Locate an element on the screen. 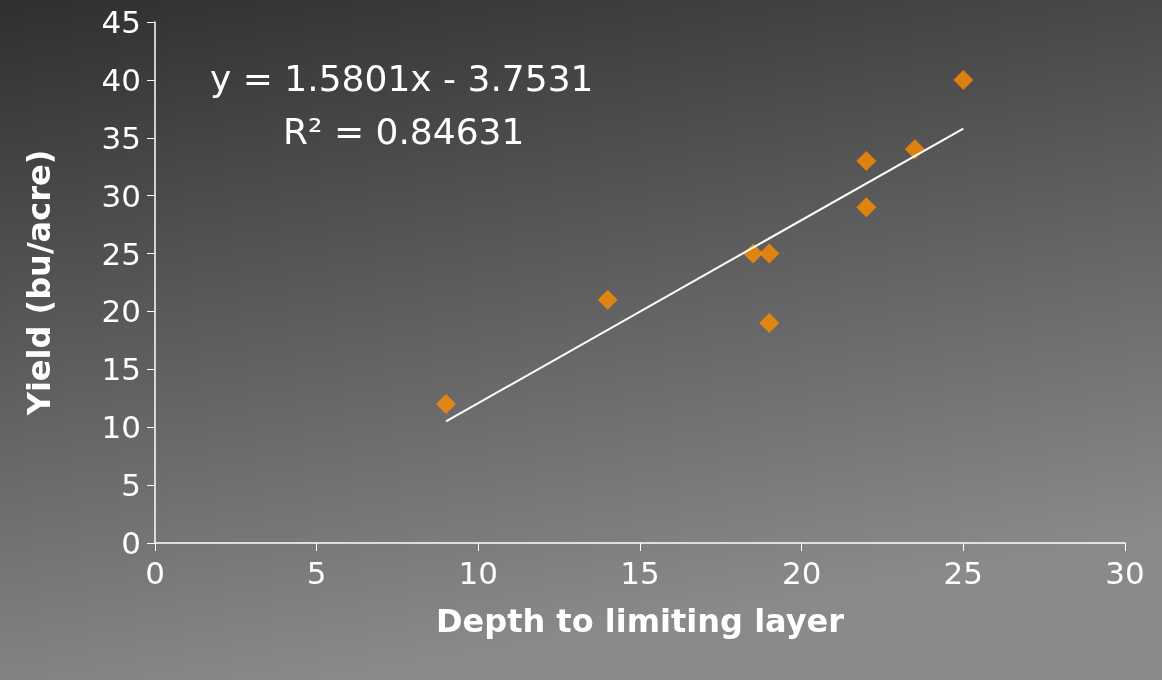  y-tick-label: 10 is located at coordinates (121, 427).